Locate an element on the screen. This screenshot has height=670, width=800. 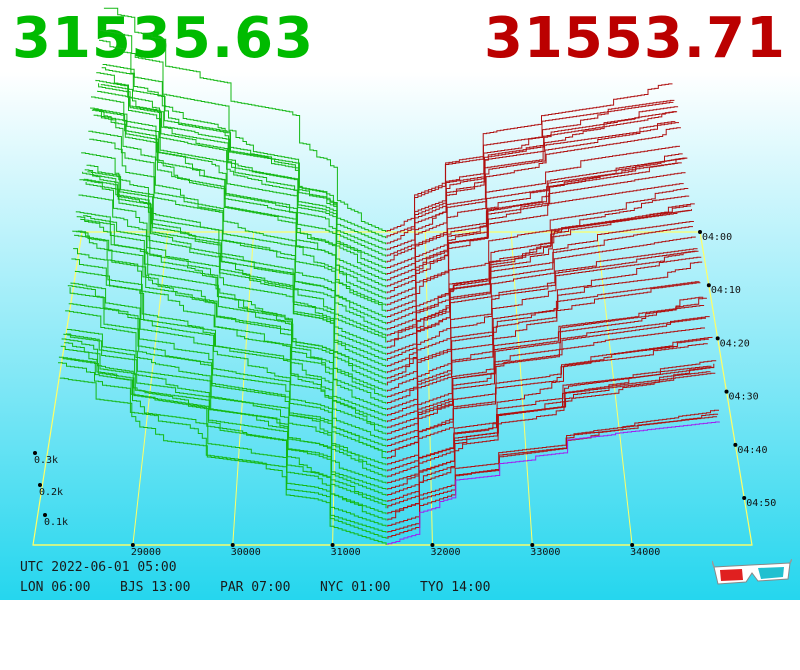
time-tick-label: 04:10 is located at coordinates (726, 290).